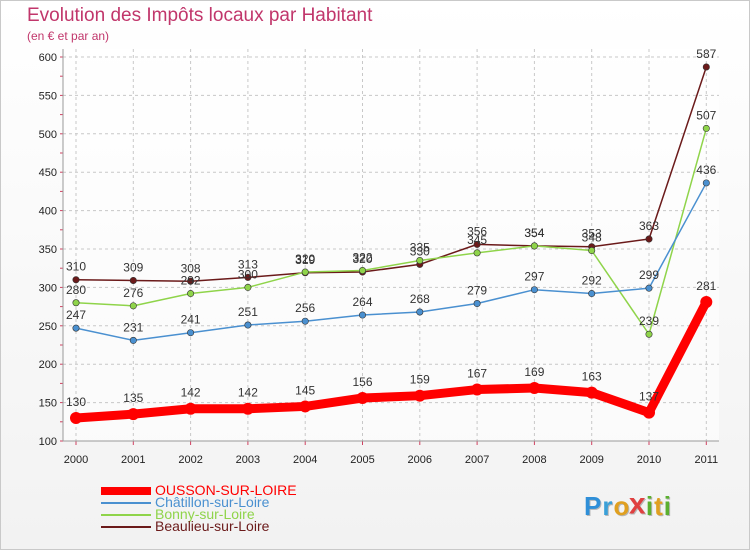  What do you see at coordinates (48, 135) in the screenshot?
I see `y-tick-label: 500` at bounding box center [48, 135].